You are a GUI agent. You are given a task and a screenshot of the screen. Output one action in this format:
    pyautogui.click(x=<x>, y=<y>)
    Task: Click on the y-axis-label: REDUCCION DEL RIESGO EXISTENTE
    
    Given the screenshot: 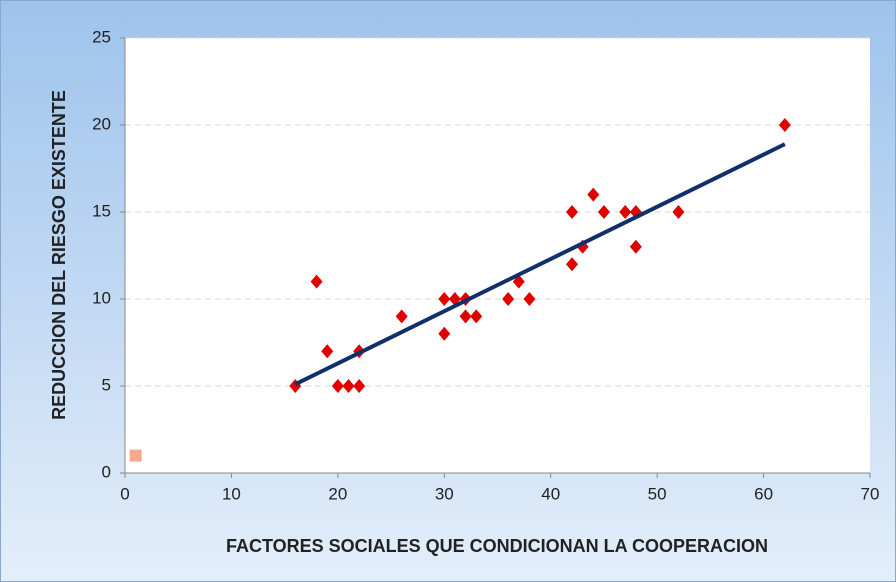 What is the action you would take?
    pyautogui.click(x=59, y=255)
    